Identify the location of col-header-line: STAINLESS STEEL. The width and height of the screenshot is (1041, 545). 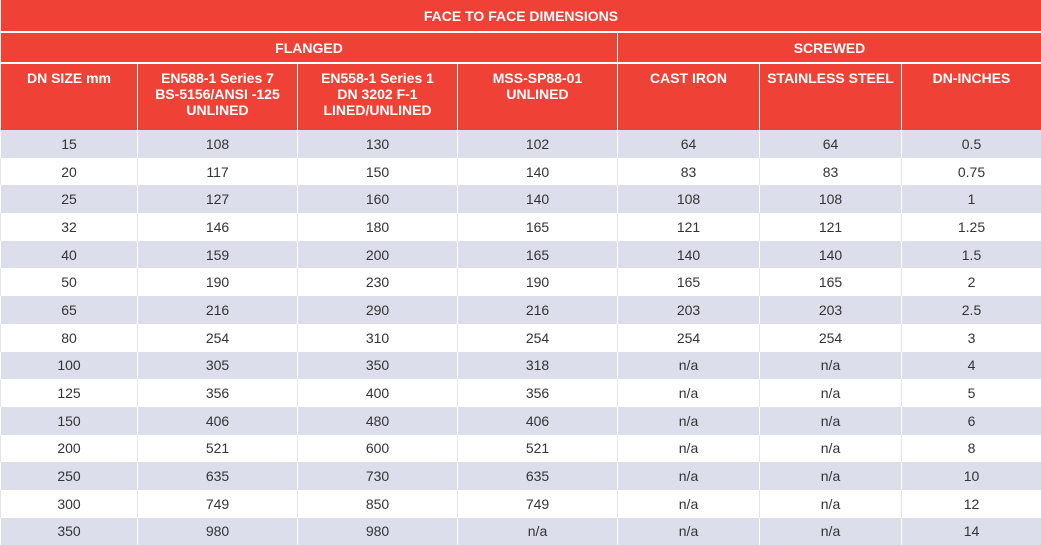
(830, 78).